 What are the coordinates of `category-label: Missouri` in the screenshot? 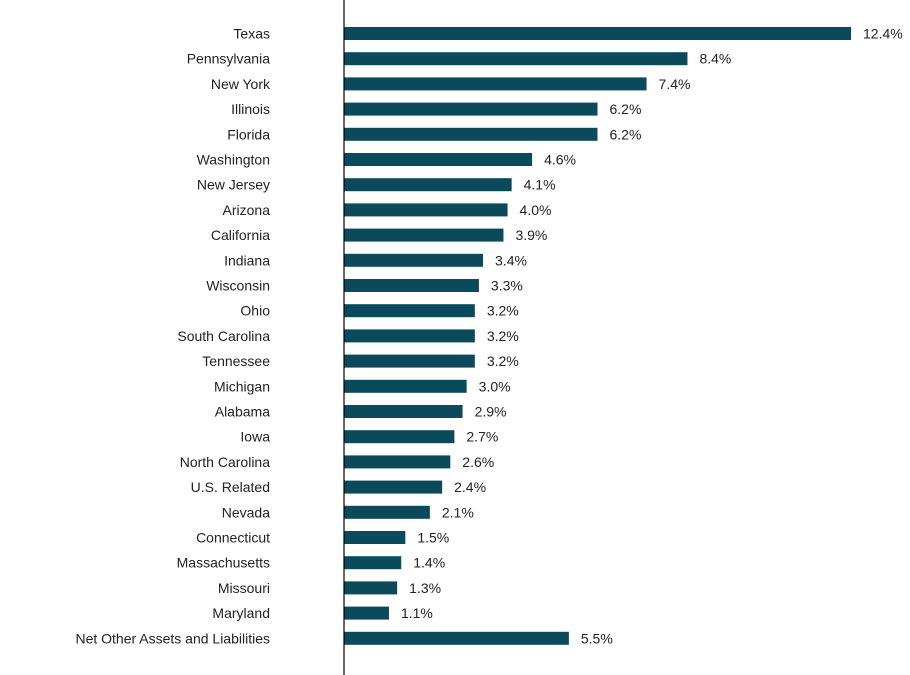 It's located at (244, 588).